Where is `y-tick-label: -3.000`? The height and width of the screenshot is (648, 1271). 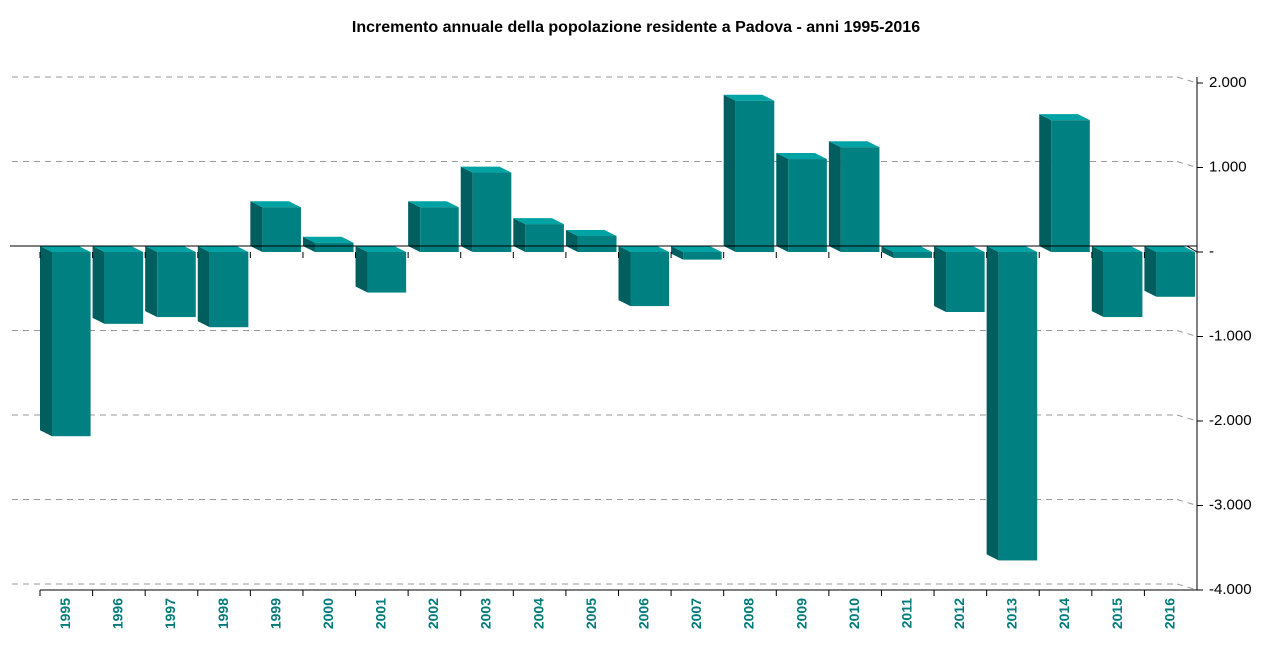 y-tick-label: -3.000 is located at coordinates (1230, 504).